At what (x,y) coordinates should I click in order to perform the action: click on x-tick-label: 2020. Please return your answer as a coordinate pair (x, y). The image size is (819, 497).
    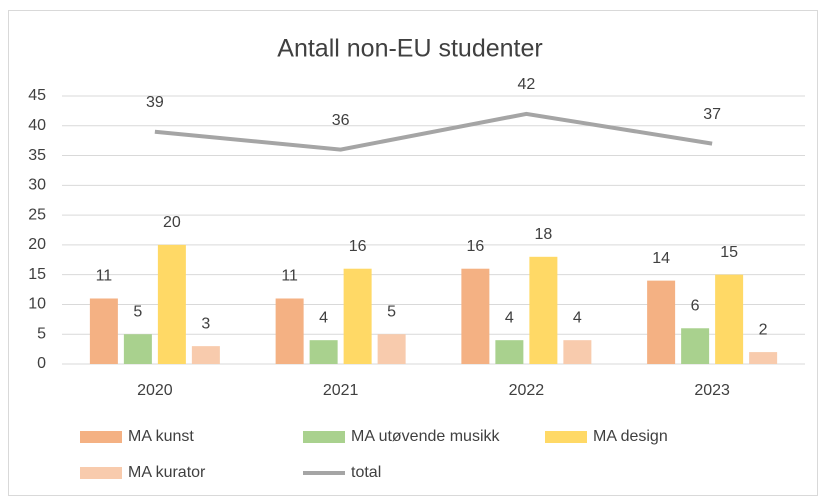
    Looking at the image, I should click on (155, 390).